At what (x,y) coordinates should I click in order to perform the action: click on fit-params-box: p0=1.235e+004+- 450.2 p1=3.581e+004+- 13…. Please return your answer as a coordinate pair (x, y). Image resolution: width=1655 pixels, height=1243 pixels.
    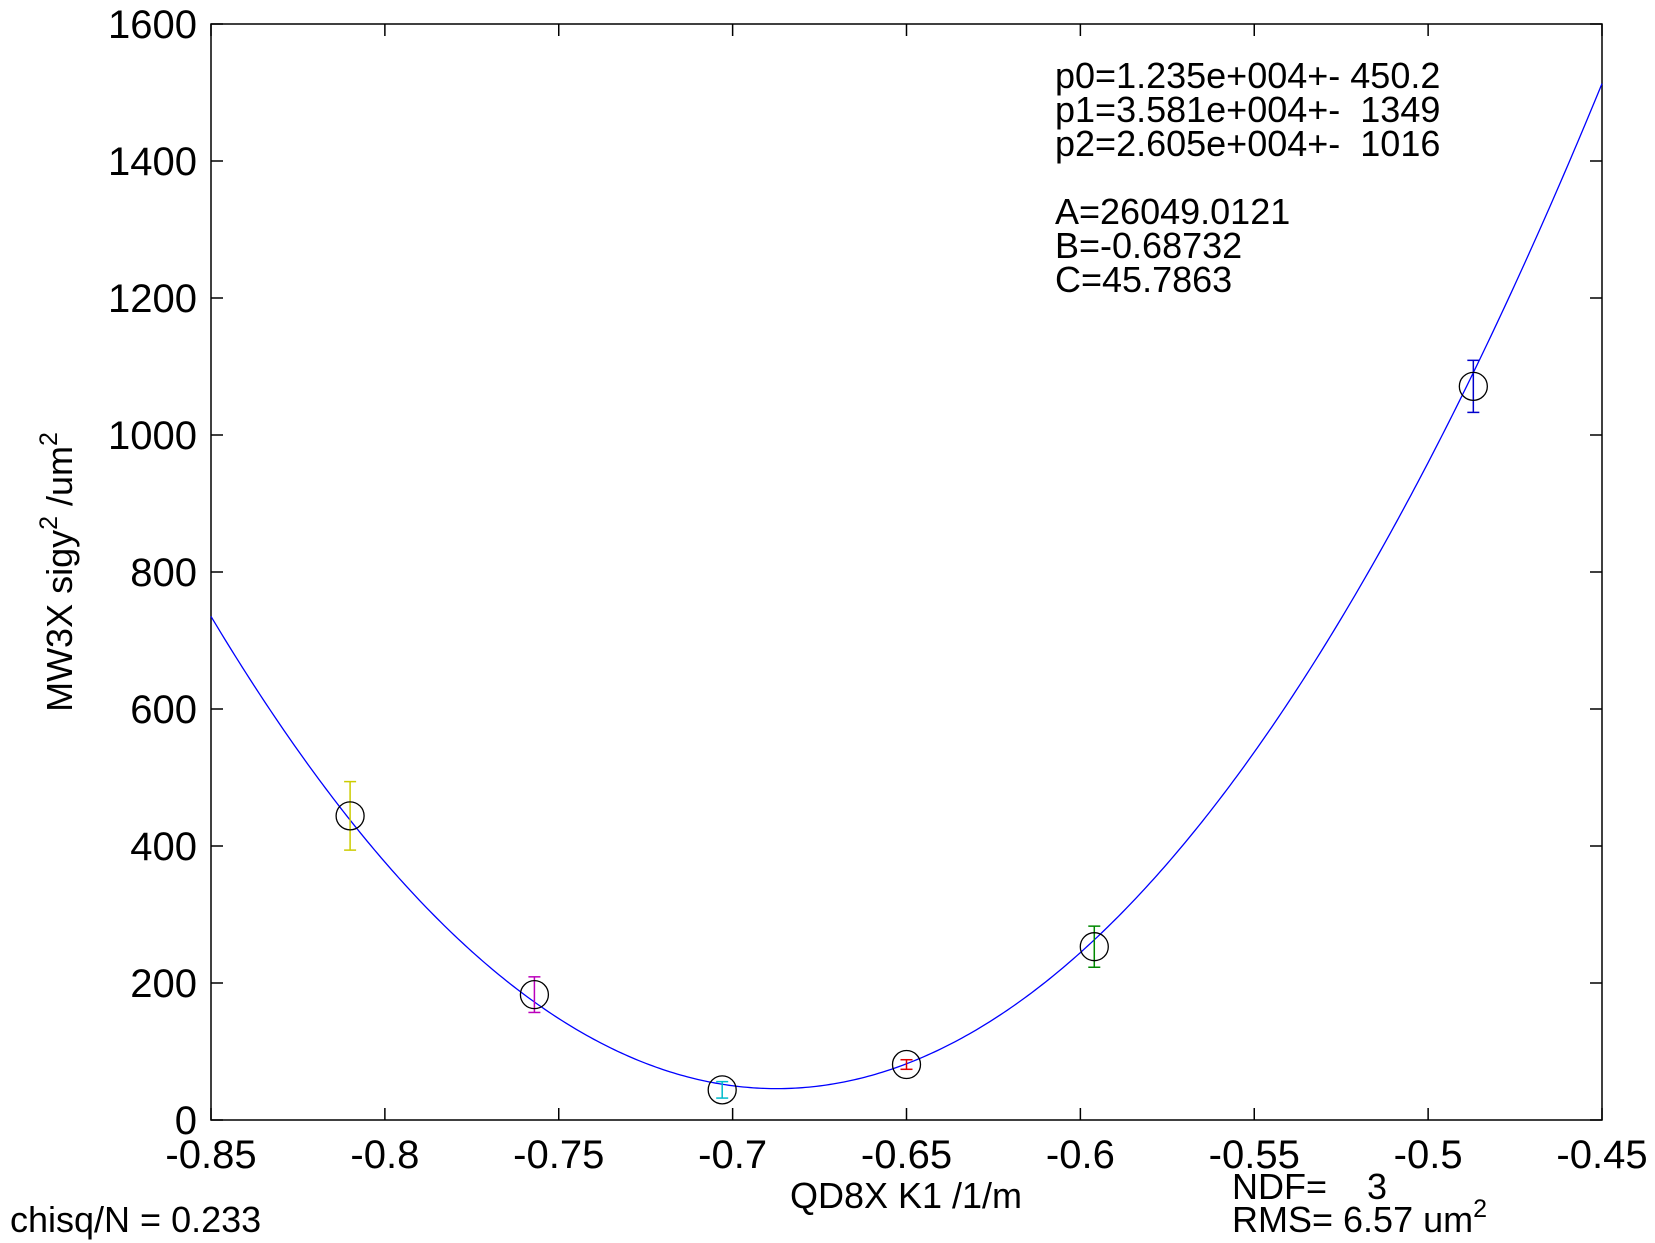
    Looking at the image, I should click on (1247, 177).